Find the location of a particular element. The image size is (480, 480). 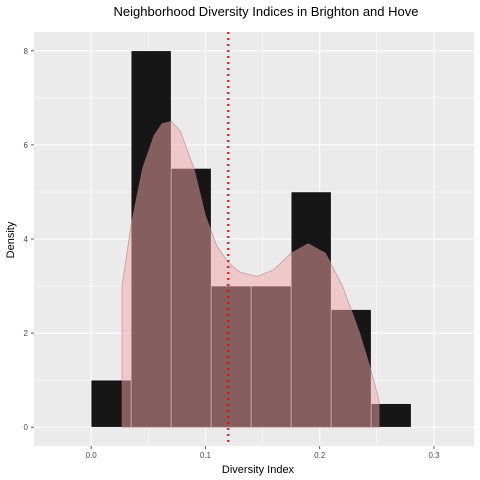

x-axis-title: Diversity Index is located at coordinates (258, 470).